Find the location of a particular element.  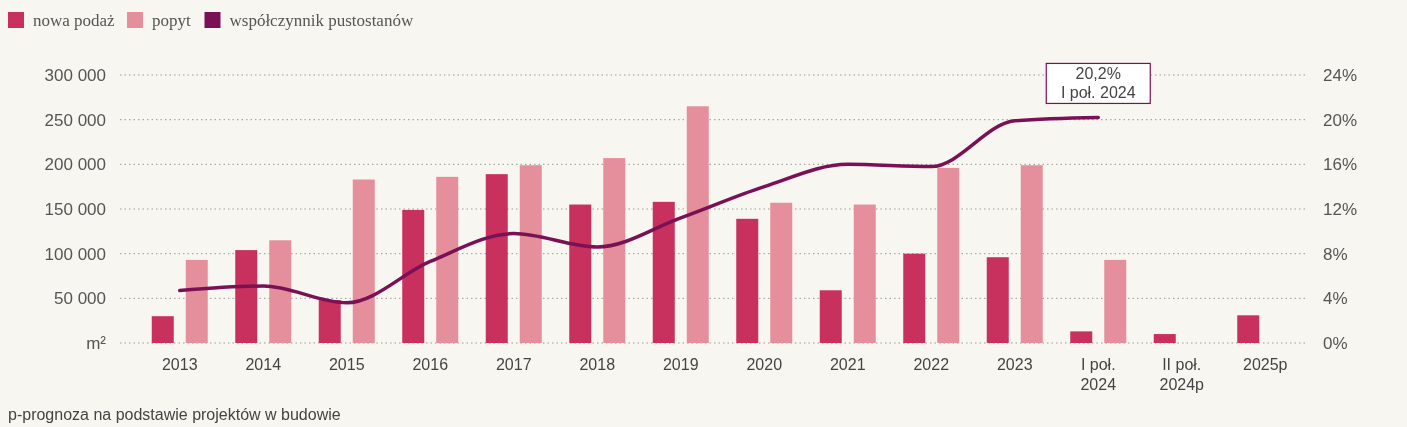

legend-label: nowa podaż is located at coordinates (74, 20).